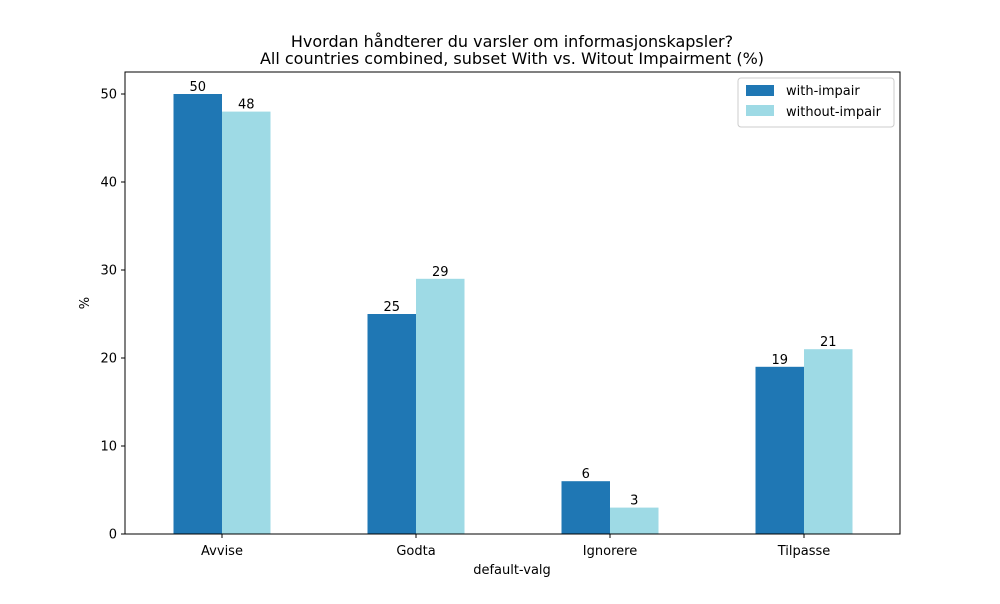 The height and width of the screenshot is (604, 1000). Describe the element at coordinates (834, 112) in the screenshot. I see `legend-label-without-impair: without-impair` at that location.